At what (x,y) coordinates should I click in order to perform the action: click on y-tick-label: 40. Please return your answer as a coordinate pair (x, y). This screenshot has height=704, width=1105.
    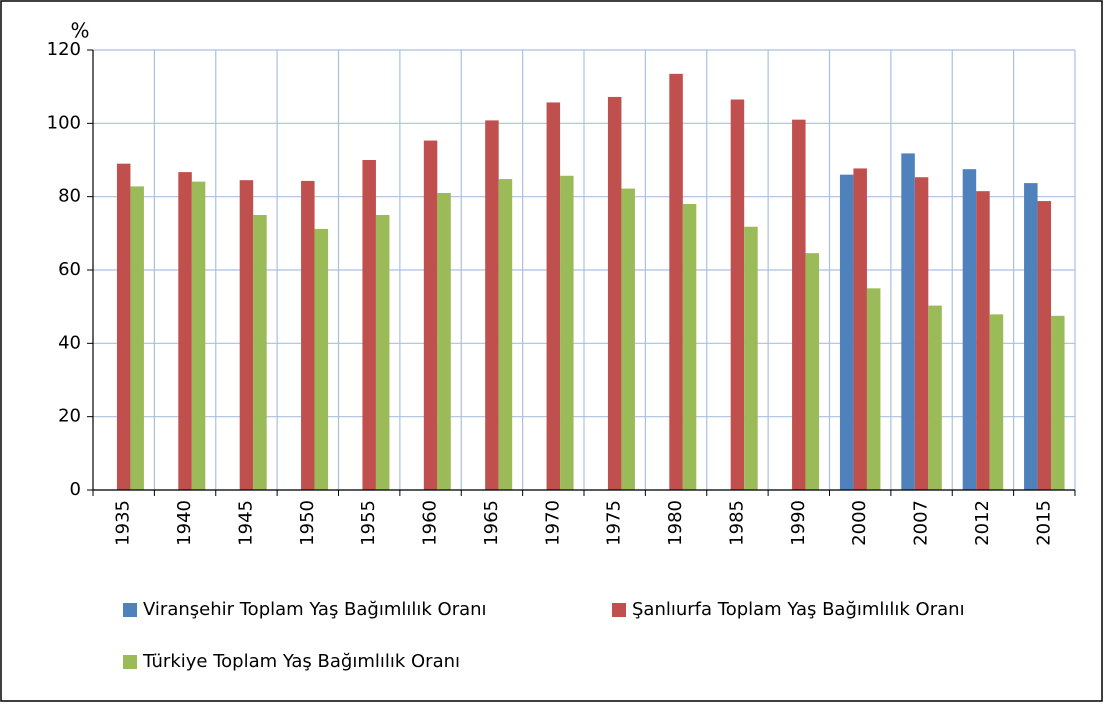
    Looking at the image, I should click on (69, 342).